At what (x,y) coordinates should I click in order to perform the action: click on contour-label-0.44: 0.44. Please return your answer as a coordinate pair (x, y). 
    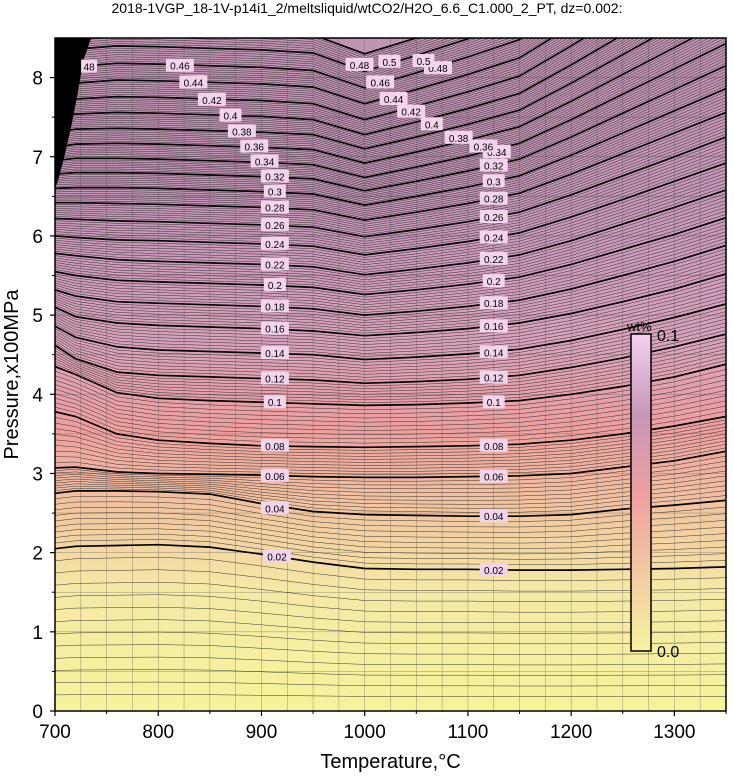
    Looking at the image, I should click on (393, 98).